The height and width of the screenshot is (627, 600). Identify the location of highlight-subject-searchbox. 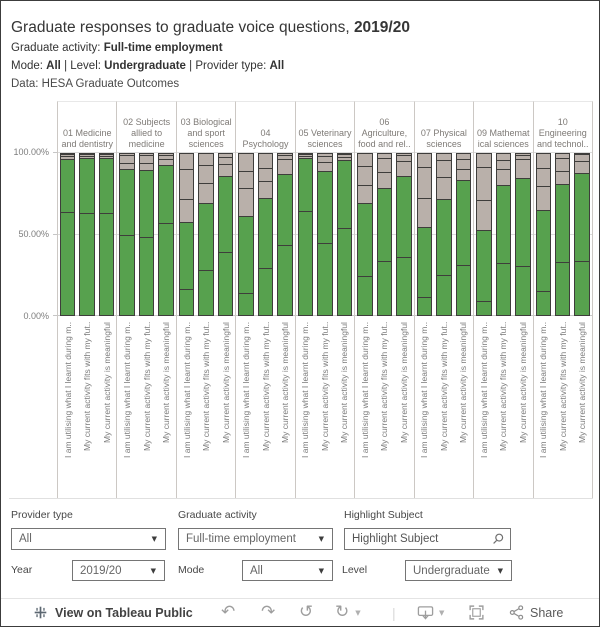
(427, 539).